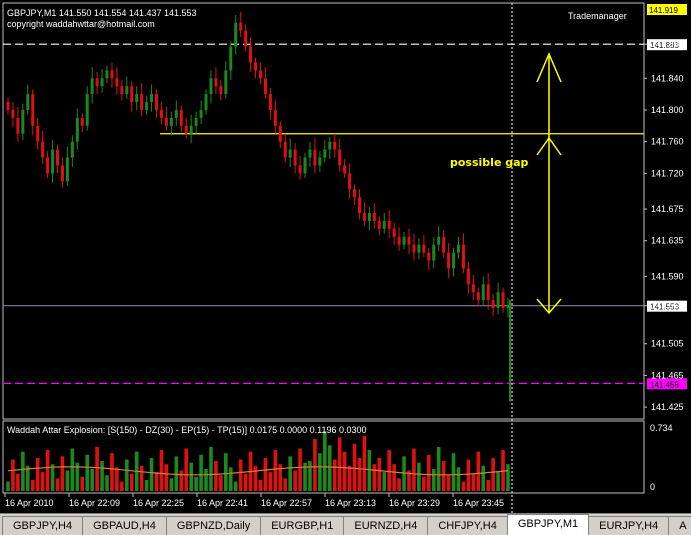  What do you see at coordinates (350, 503) in the screenshot?
I see `x-tick-label: 16 Apr 23:13` at bounding box center [350, 503].